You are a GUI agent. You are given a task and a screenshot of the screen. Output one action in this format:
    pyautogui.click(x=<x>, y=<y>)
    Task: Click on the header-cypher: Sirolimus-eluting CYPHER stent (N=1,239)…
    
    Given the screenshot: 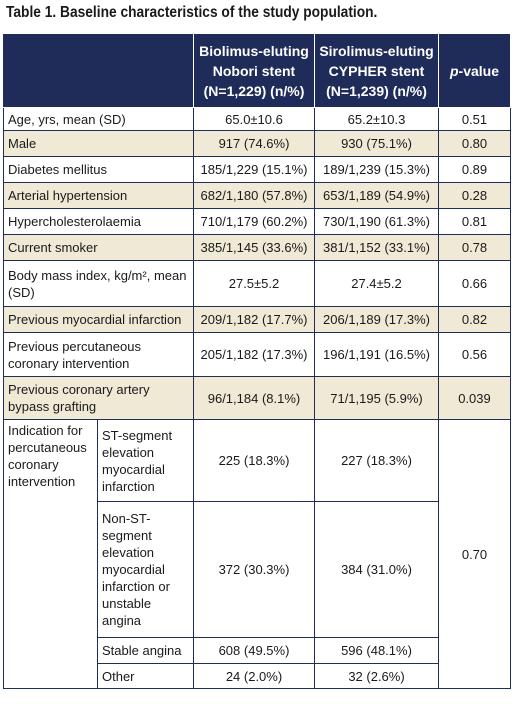 What is the action you would take?
    pyautogui.click(x=376, y=70)
    